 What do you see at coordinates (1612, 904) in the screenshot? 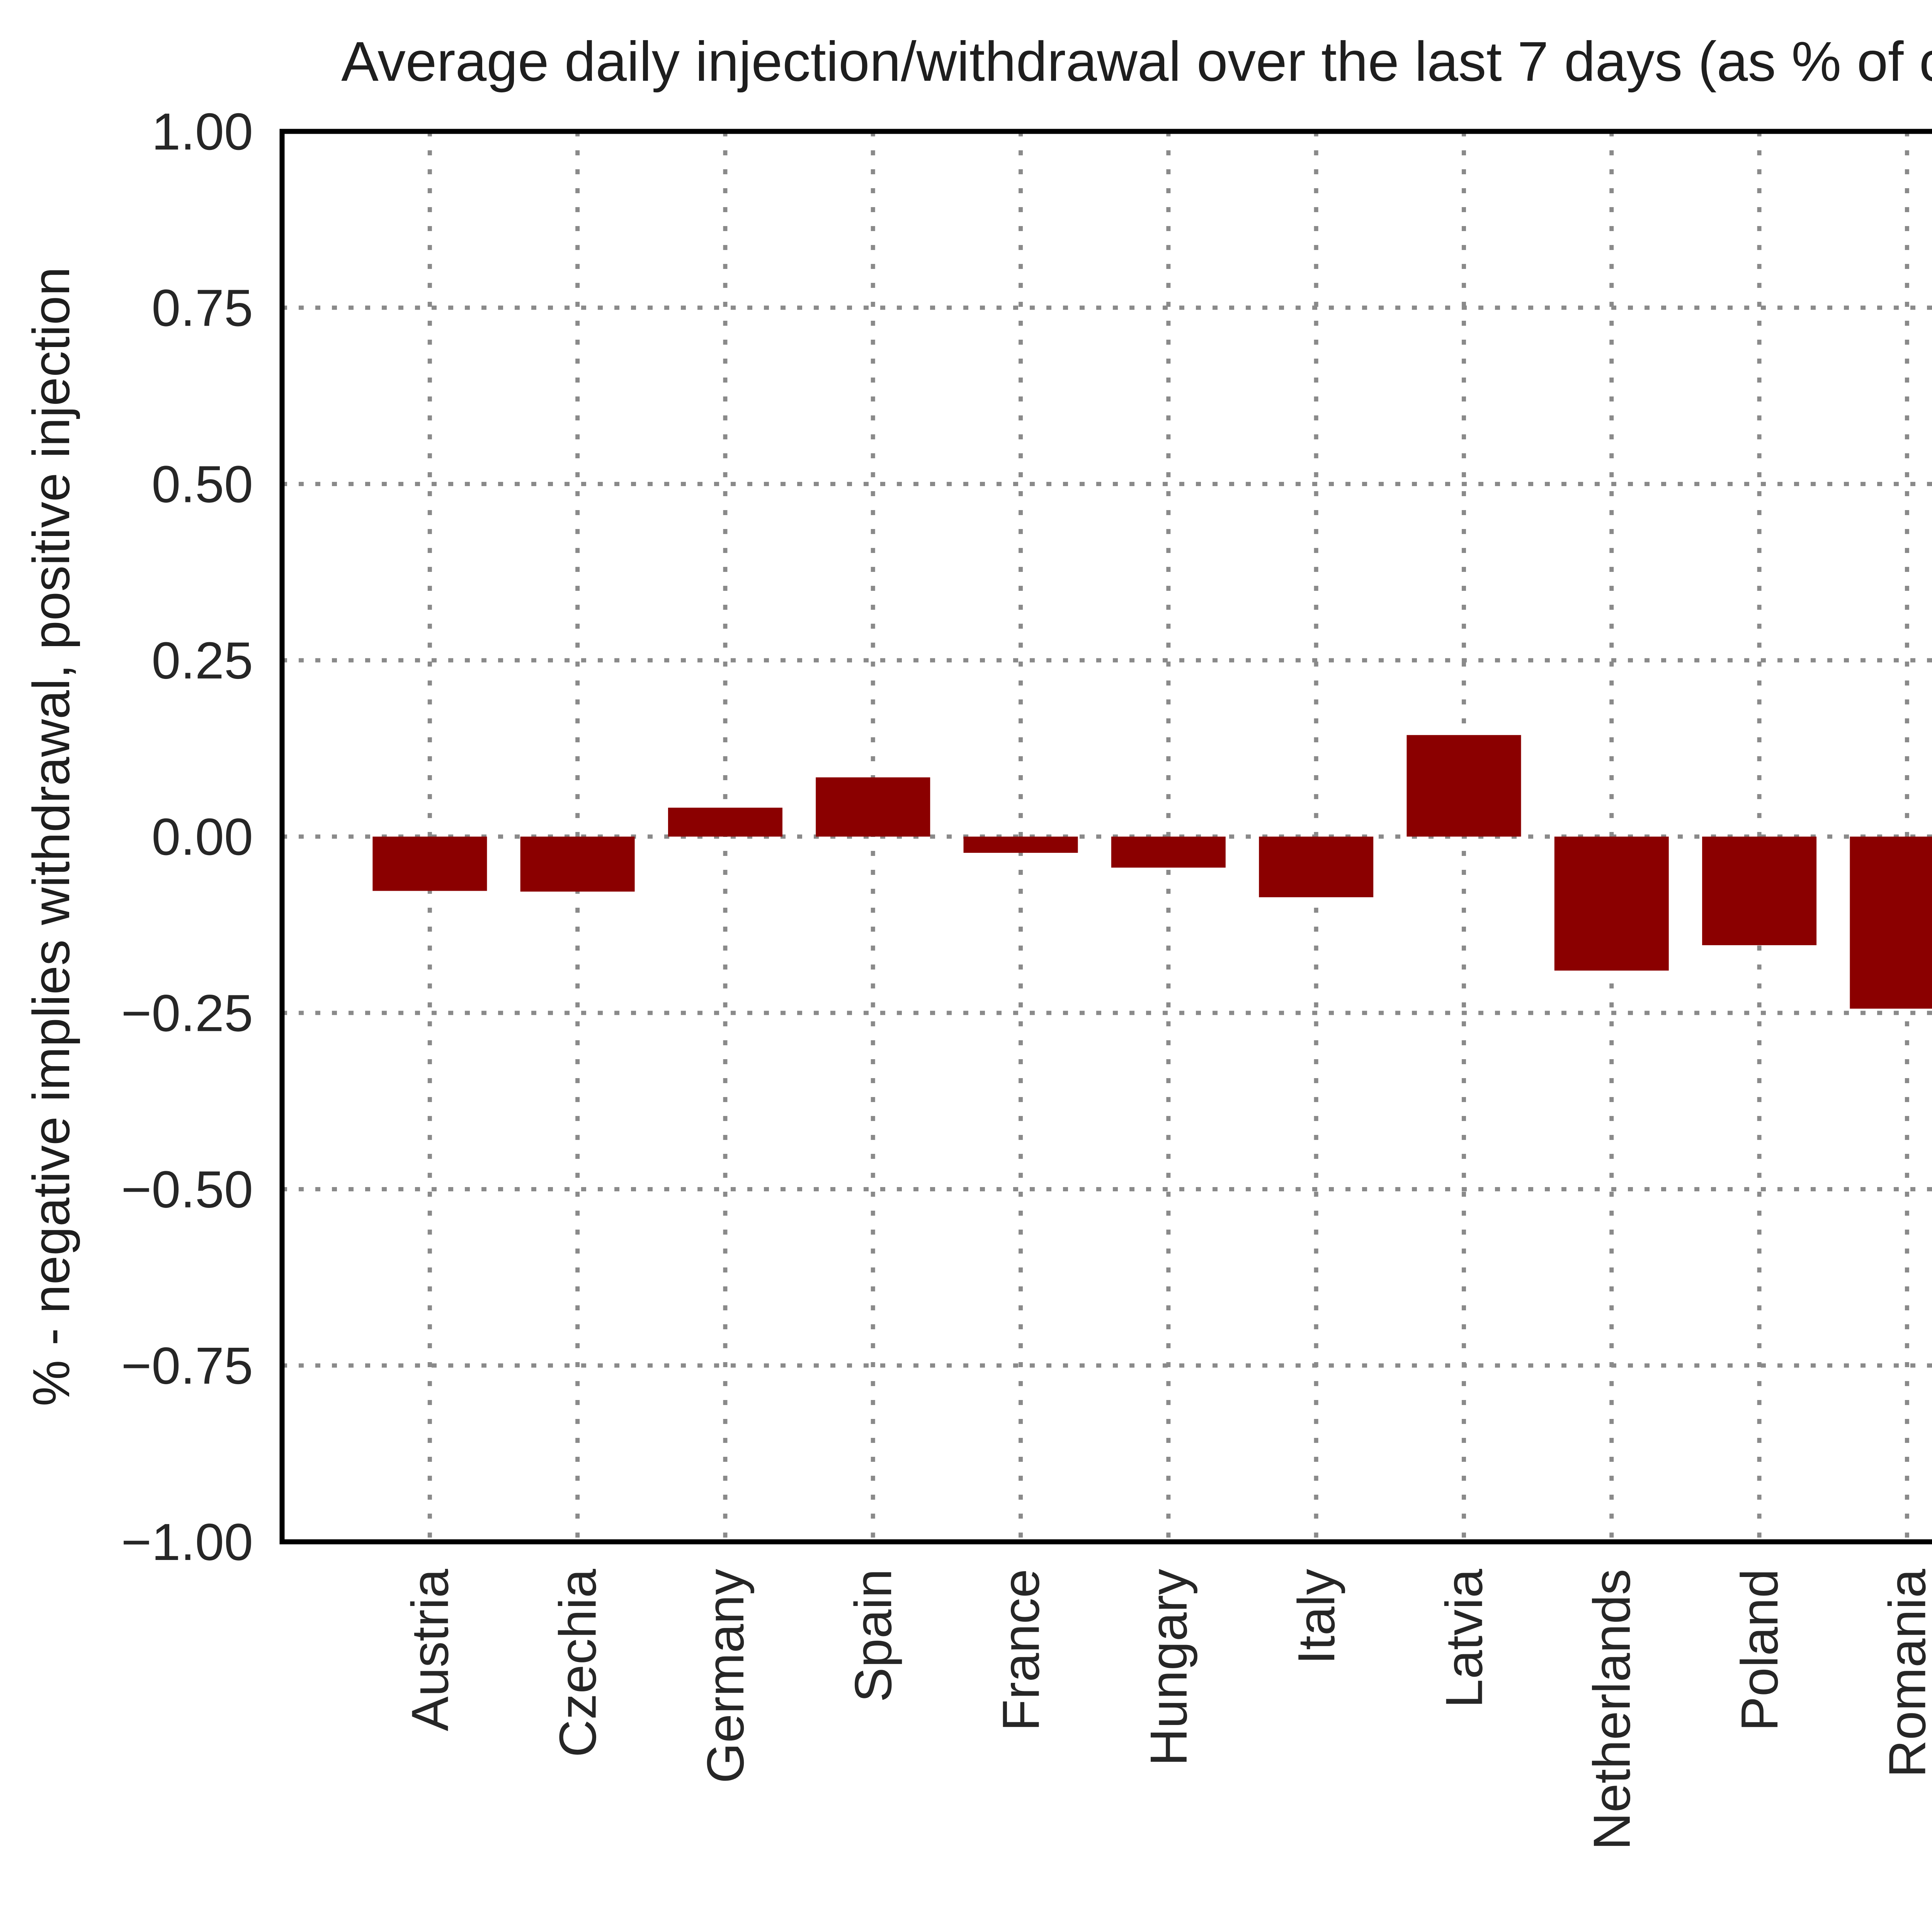
I see `bar-netherlands` at bounding box center [1612, 904].